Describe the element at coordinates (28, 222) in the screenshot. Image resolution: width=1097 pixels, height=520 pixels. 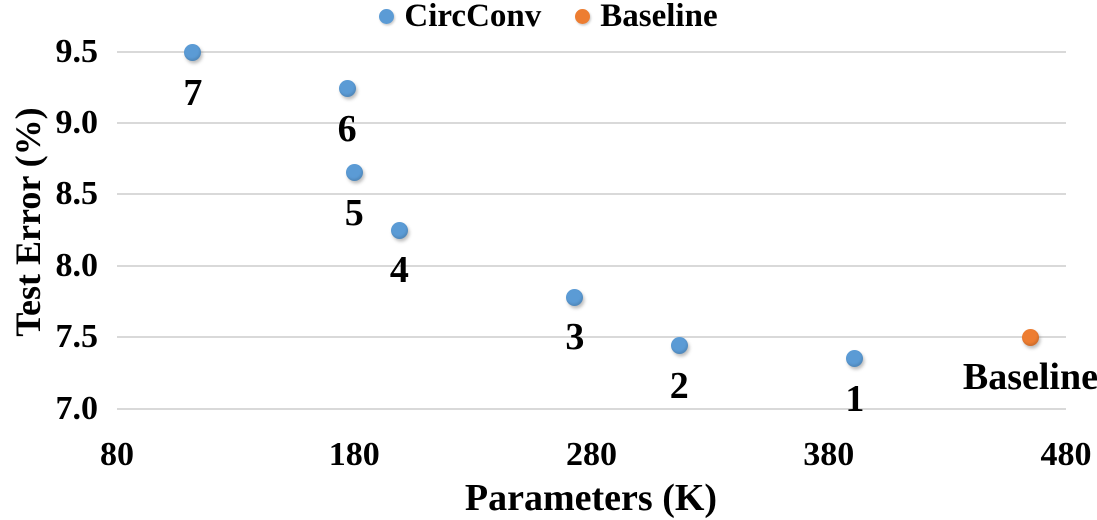
I see `y-axis-title: Test Error (%)` at that location.